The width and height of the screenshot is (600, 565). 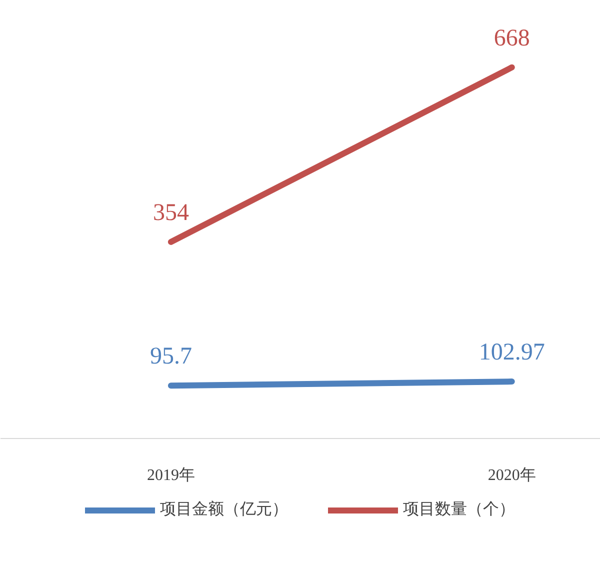 I want to click on data-label: 102.97, so click(x=511, y=353).